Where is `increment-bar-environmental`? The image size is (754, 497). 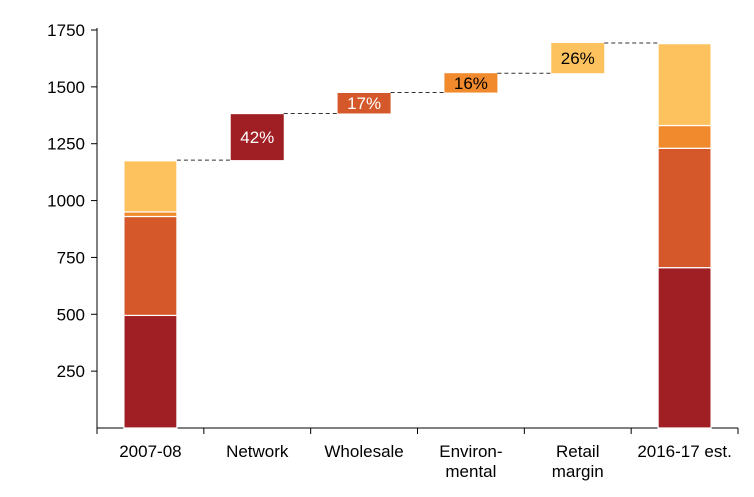 increment-bar-environmental is located at coordinates (471, 83).